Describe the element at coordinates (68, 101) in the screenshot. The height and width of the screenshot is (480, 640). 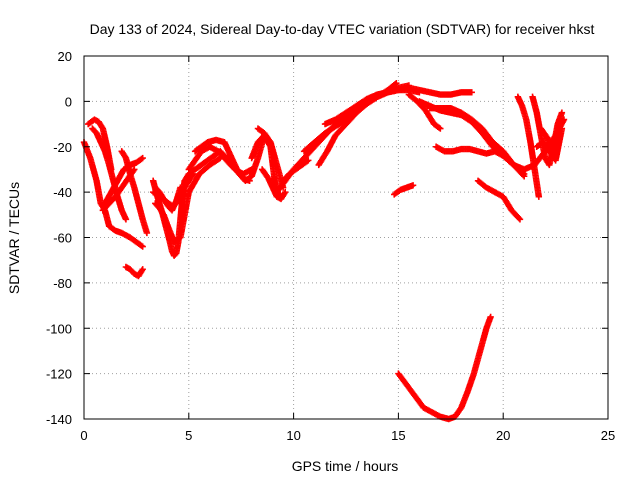
I see `y-tick-label: 0` at that location.